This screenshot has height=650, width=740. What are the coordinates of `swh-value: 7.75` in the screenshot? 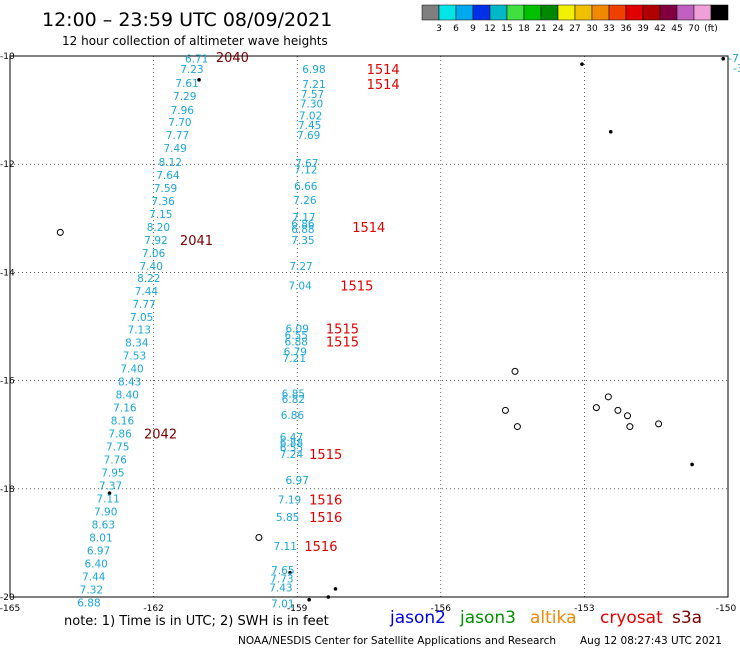 It's located at (117, 448).